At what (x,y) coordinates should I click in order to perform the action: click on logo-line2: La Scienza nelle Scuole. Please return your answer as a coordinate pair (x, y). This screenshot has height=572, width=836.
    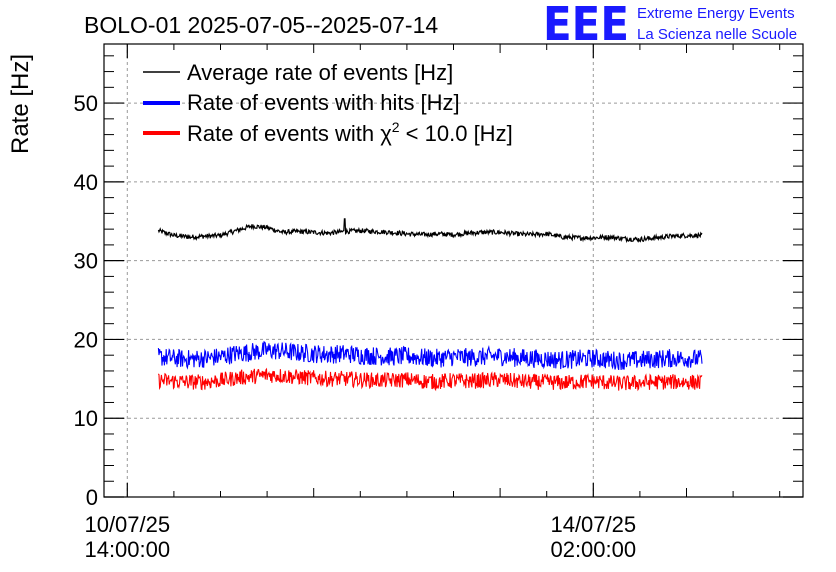
    Looking at the image, I should click on (717, 34).